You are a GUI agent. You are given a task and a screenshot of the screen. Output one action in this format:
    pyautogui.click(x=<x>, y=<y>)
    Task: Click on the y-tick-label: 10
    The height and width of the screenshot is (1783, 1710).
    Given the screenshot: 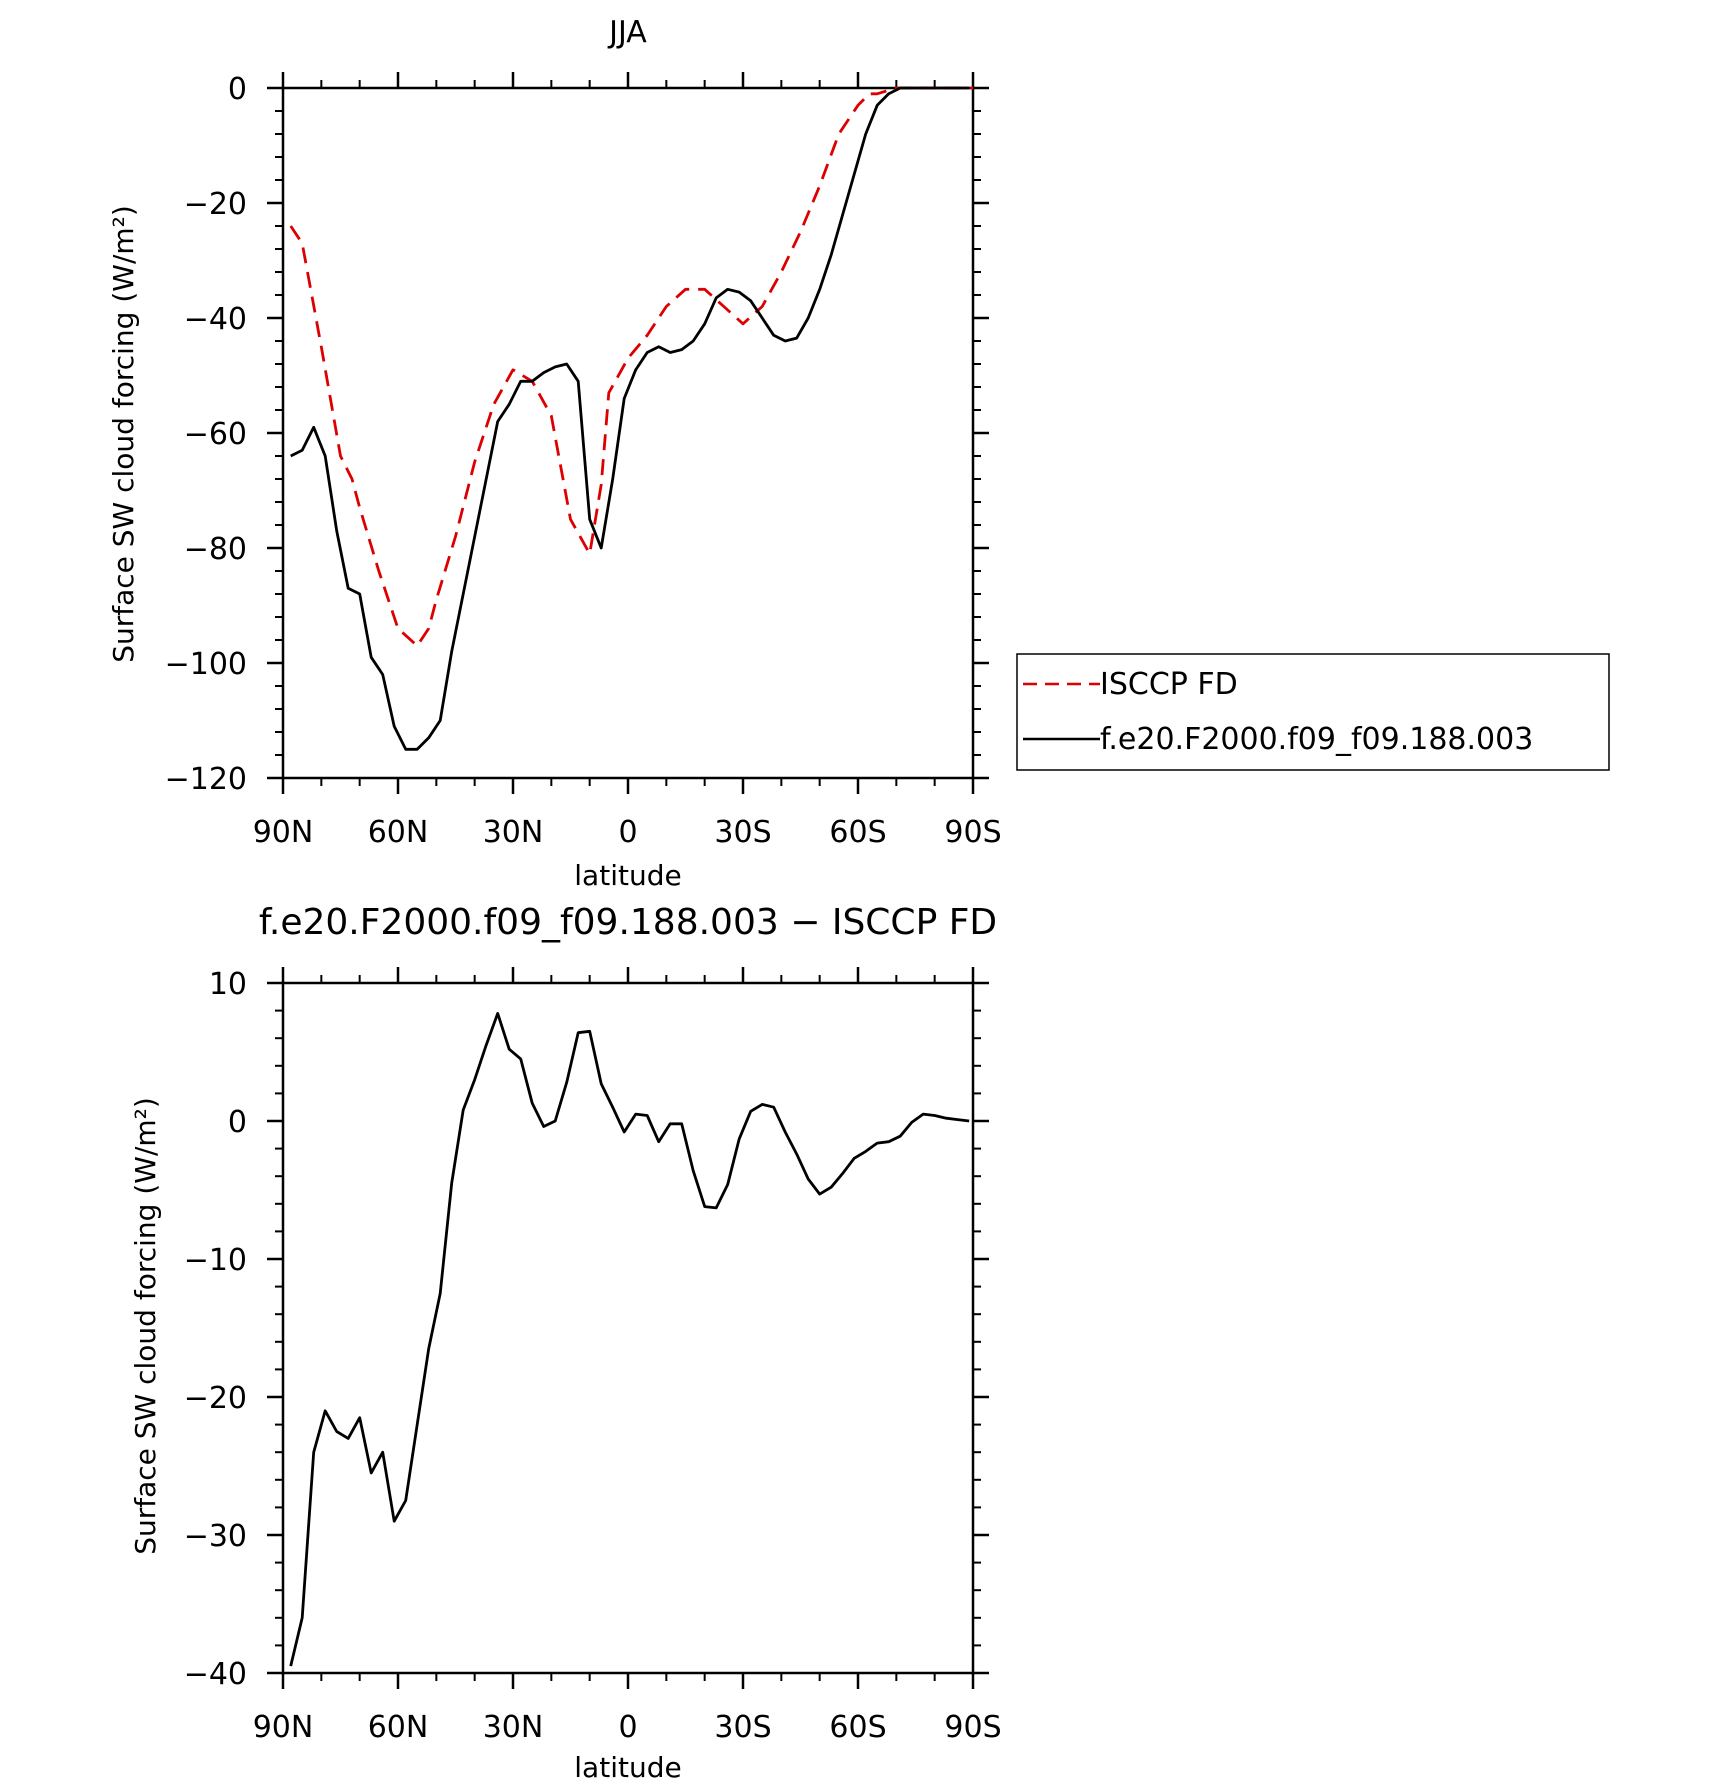 What is the action you would take?
    pyautogui.click(x=228, y=984)
    